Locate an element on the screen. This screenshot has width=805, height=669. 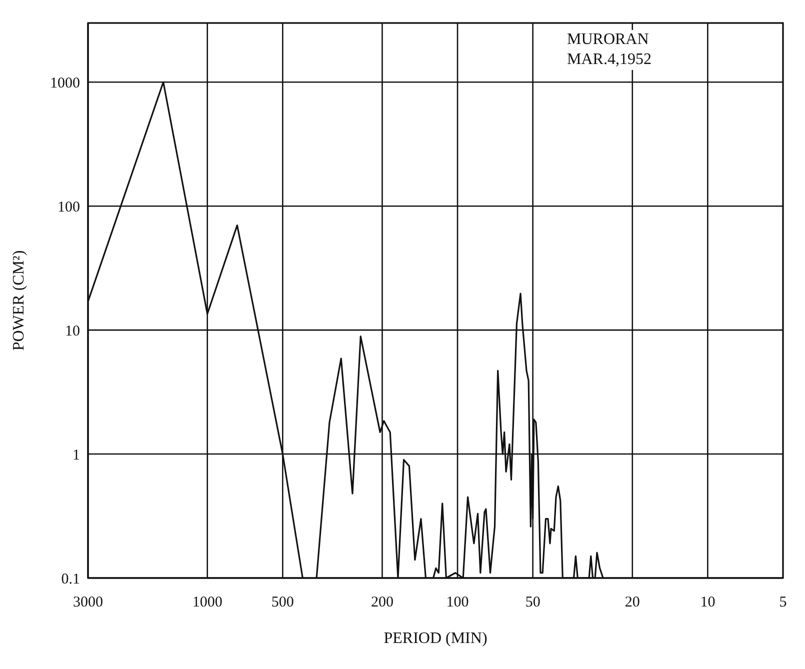
y-tick-label: 10 is located at coordinates (72, 331).